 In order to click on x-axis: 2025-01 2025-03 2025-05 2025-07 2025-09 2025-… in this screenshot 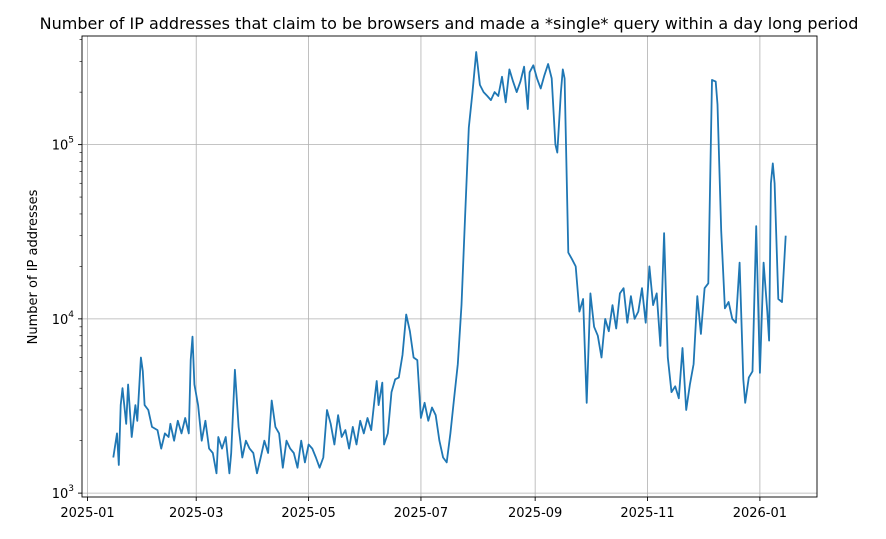, I will do `click(423, 509)`.